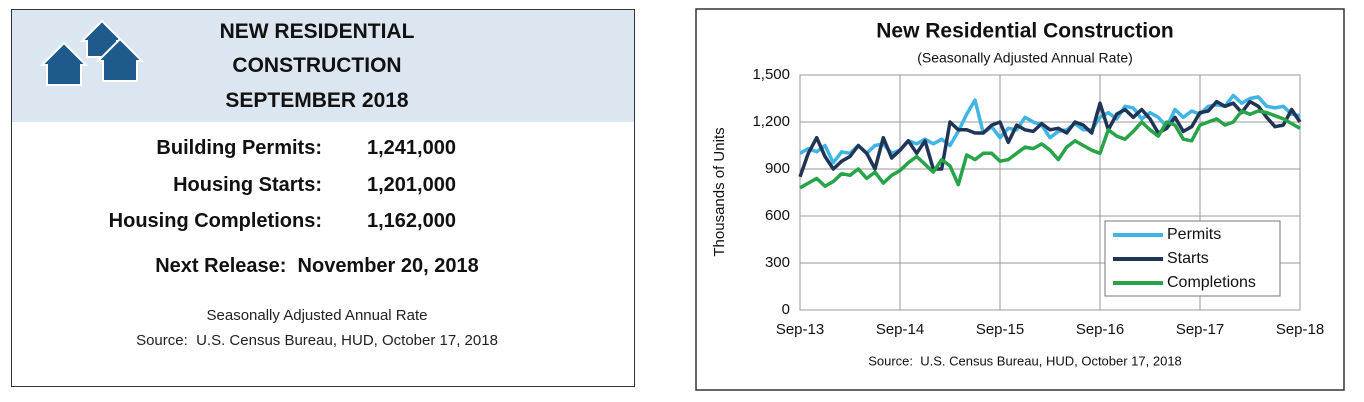  Describe the element at coordinates (777, 262) in the screenshot. I see `y-tick-label: 300` at that location.